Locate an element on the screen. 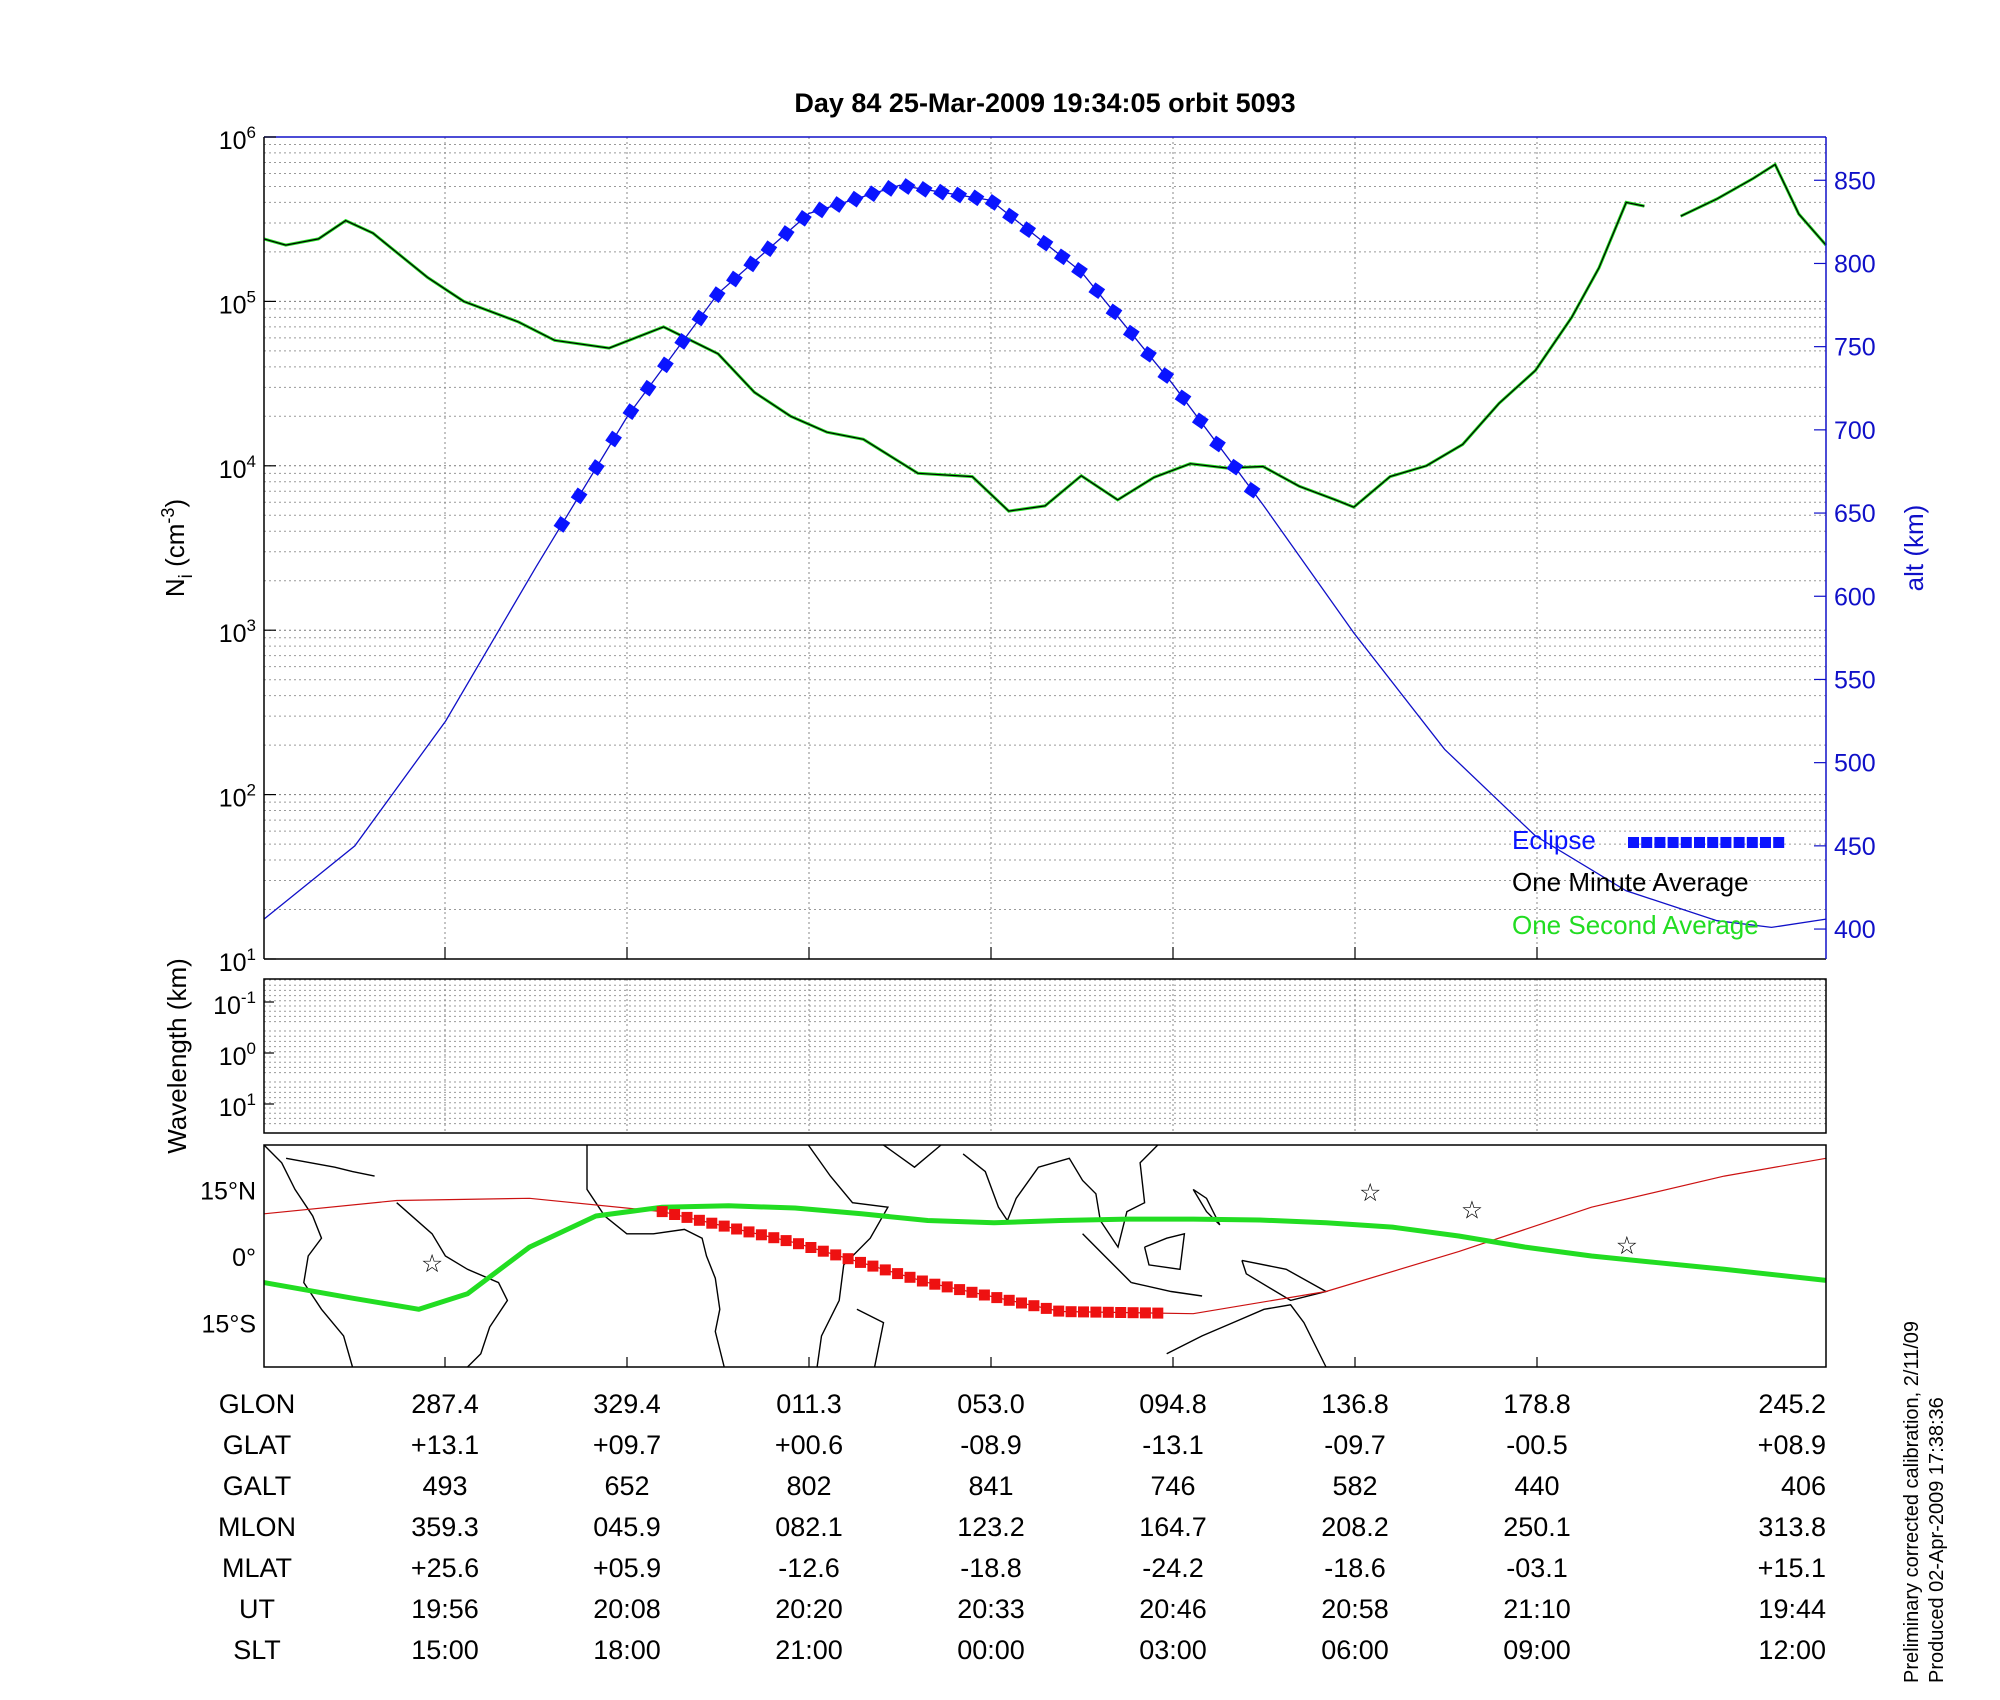  table-cell: 03:00 is located at coordinates (1173, 1650).